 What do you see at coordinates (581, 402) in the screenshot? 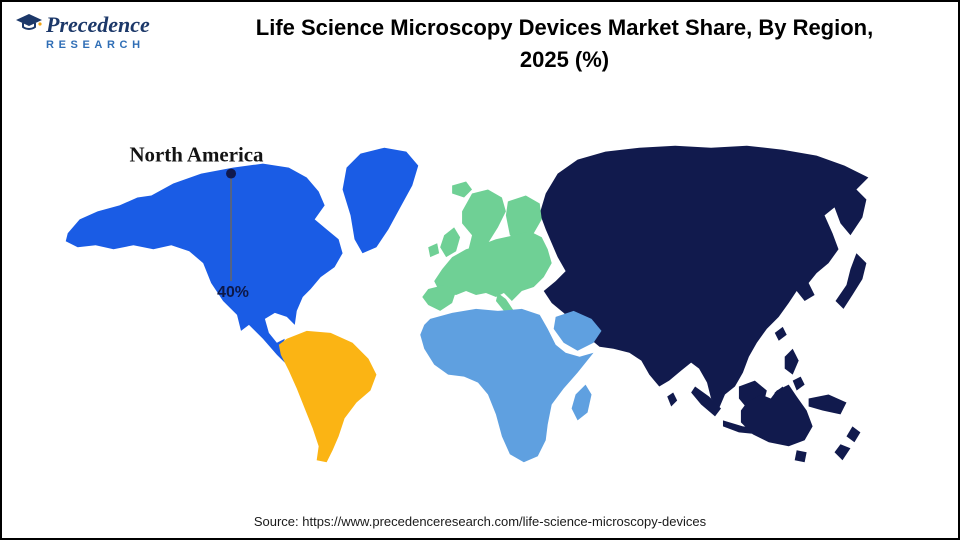
I see `madagascar-region` at bounding box center [581, 402].